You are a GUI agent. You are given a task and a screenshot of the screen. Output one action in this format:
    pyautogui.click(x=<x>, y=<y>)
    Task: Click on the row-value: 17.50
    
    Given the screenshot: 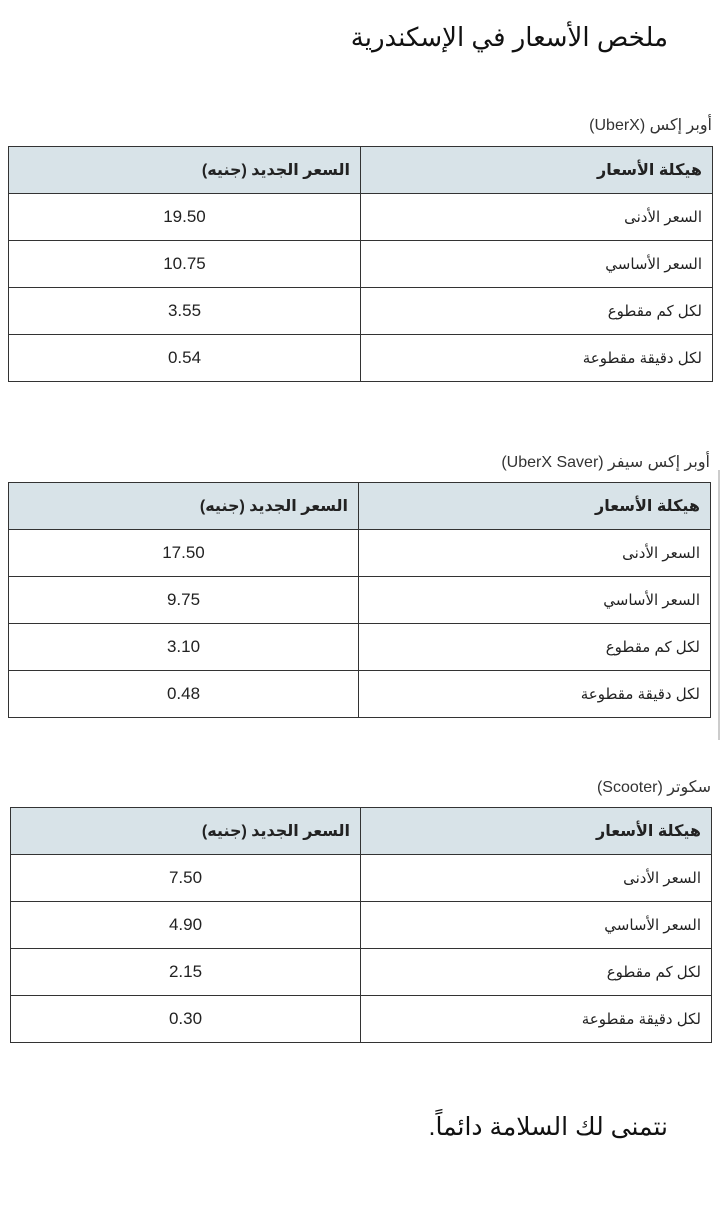 What is the action you would take?
    pyautogui.click(x=183, y=553)
    